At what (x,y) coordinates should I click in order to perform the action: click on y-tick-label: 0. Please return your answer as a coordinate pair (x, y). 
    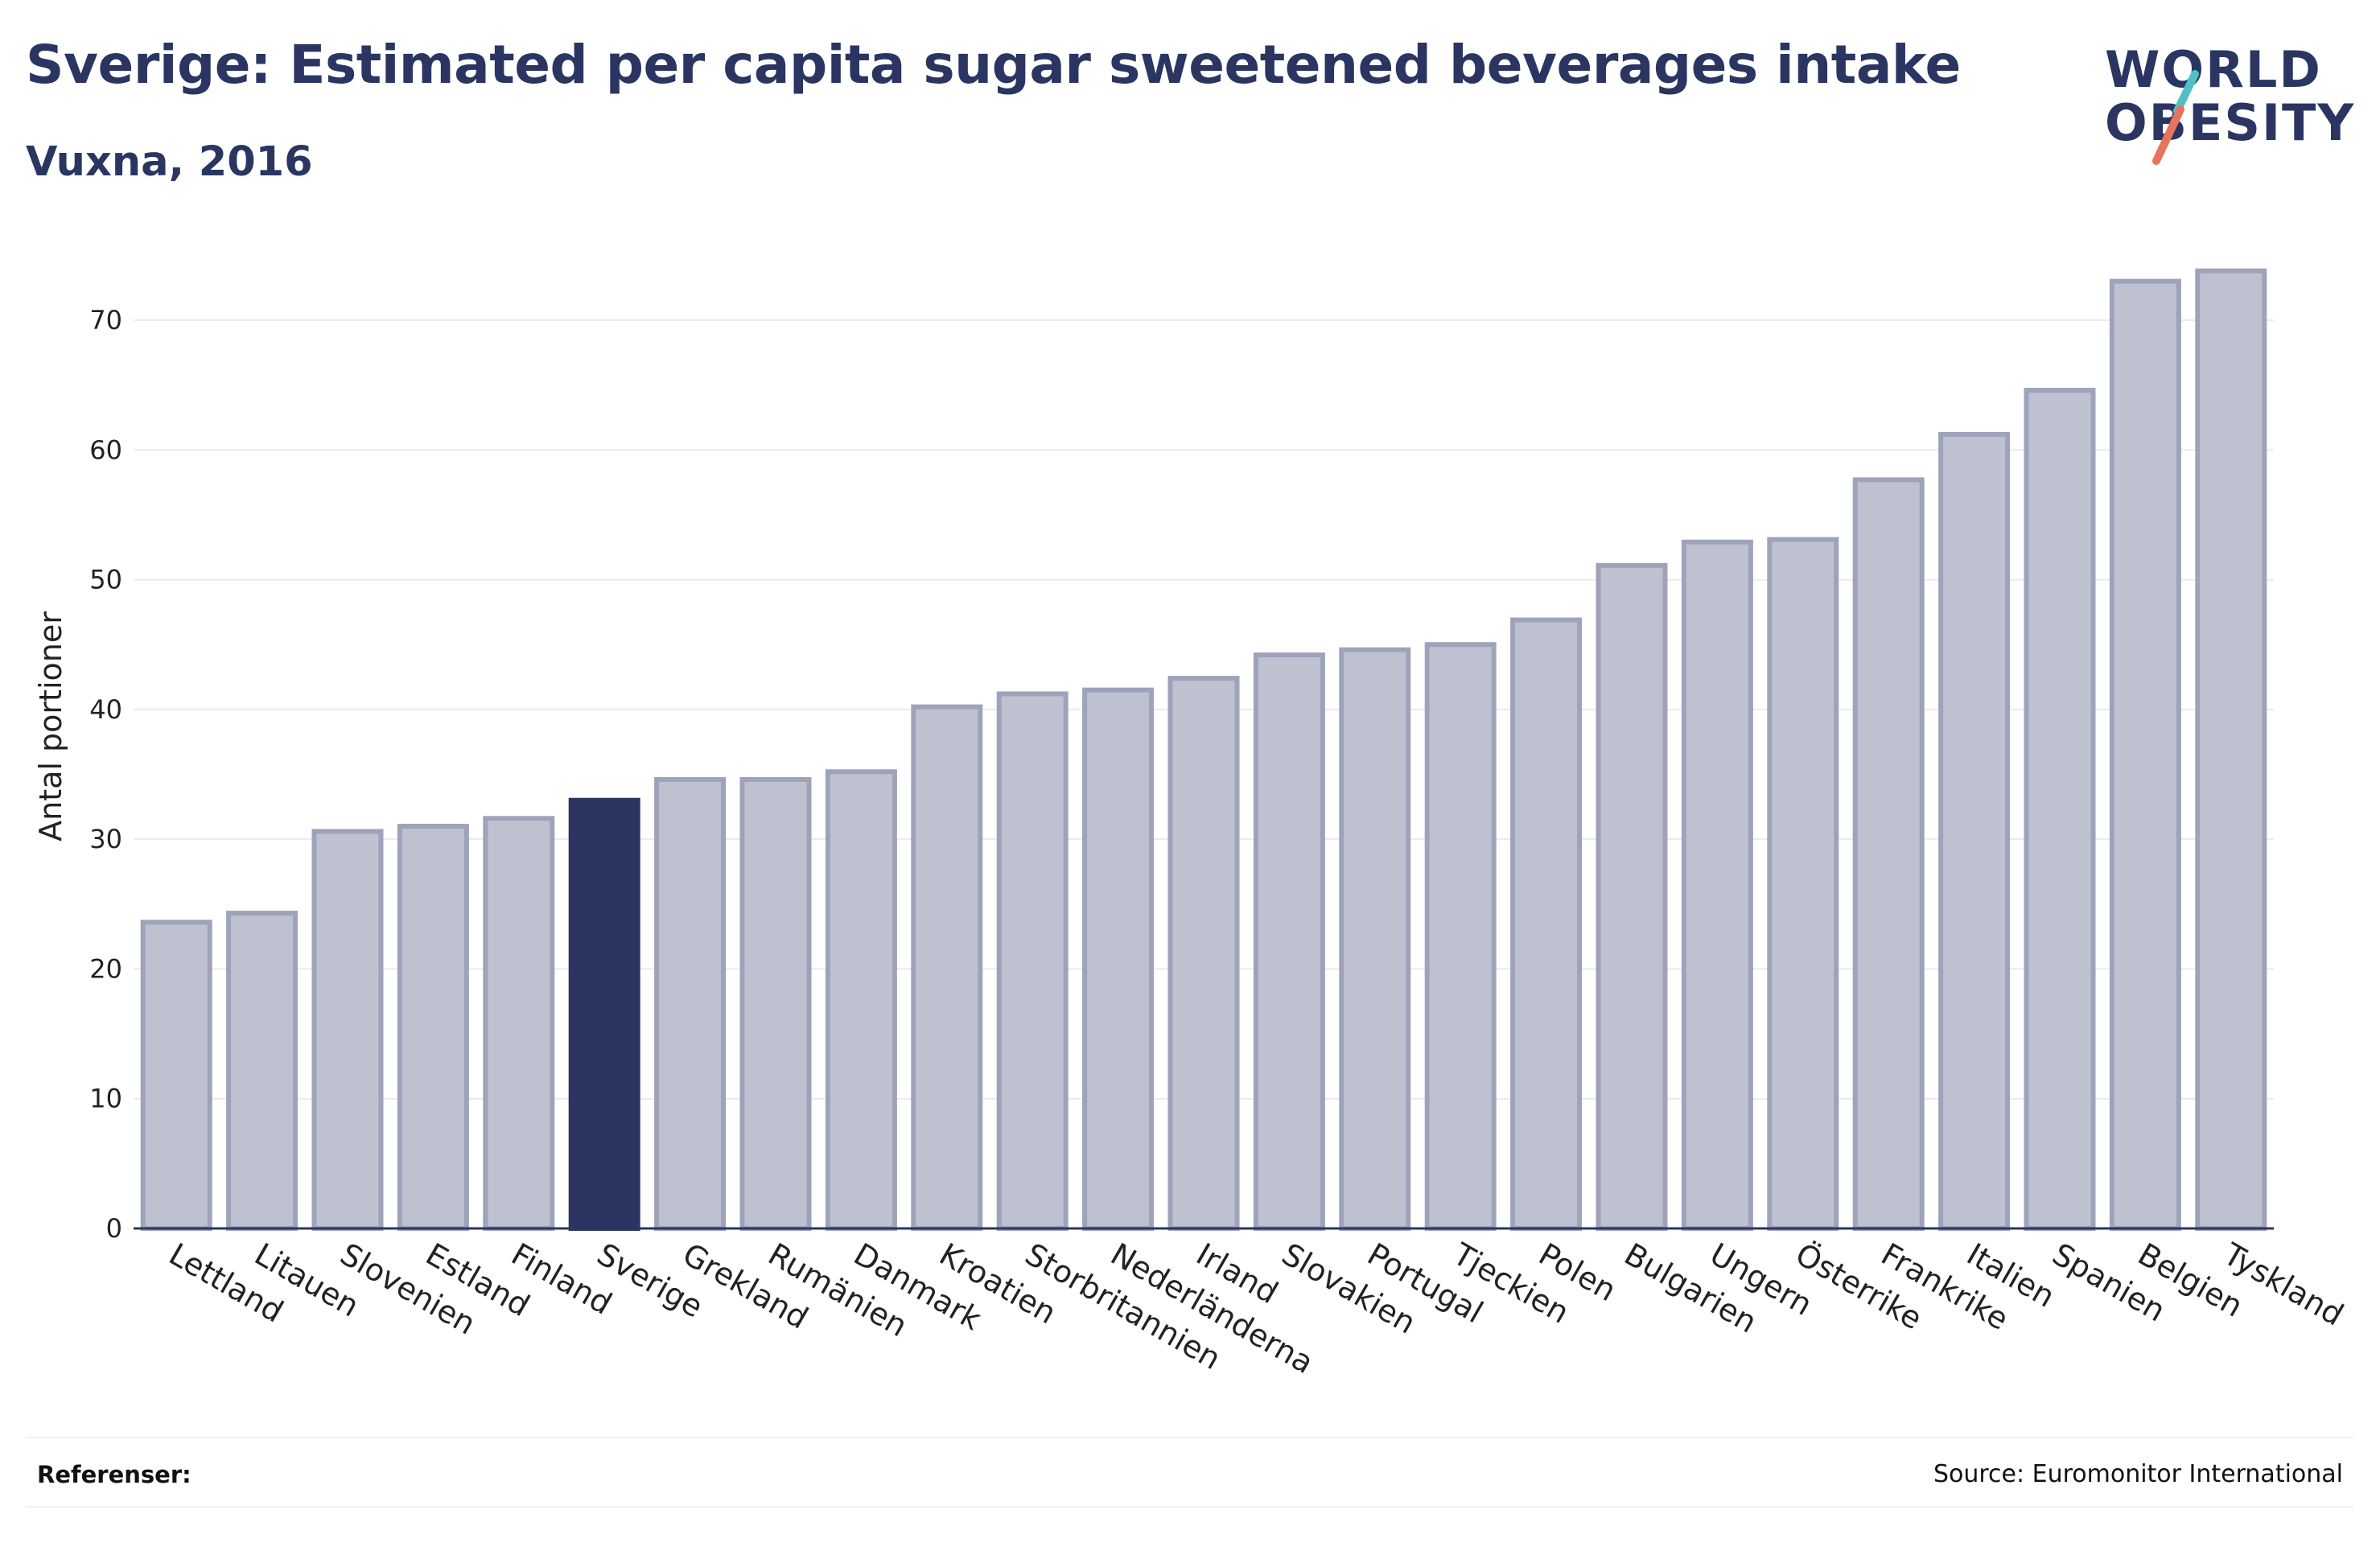
    Looking at the image, I should click on (114, 1228).